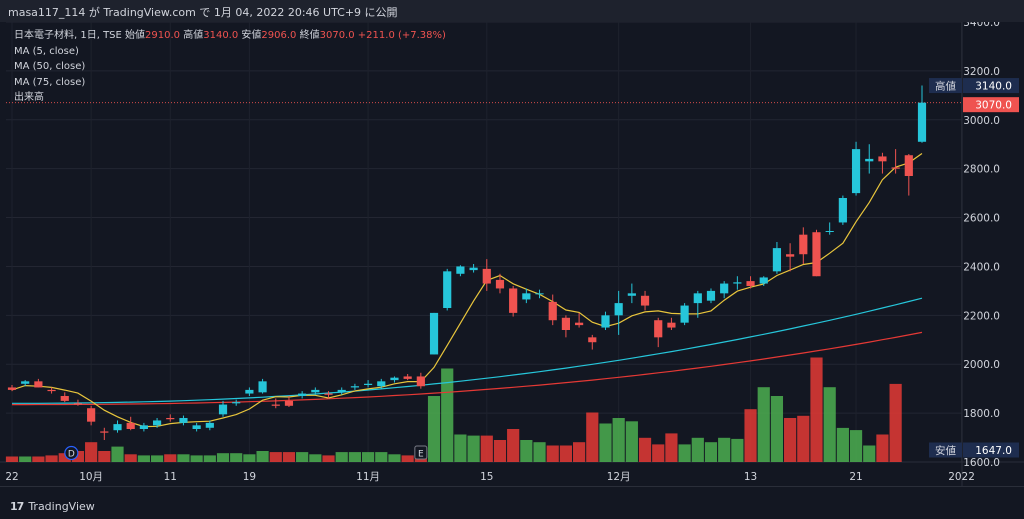  Describe the element at coordinates (251, 35) in the screenshot. I see `legend-low-label: 安値` at that location.